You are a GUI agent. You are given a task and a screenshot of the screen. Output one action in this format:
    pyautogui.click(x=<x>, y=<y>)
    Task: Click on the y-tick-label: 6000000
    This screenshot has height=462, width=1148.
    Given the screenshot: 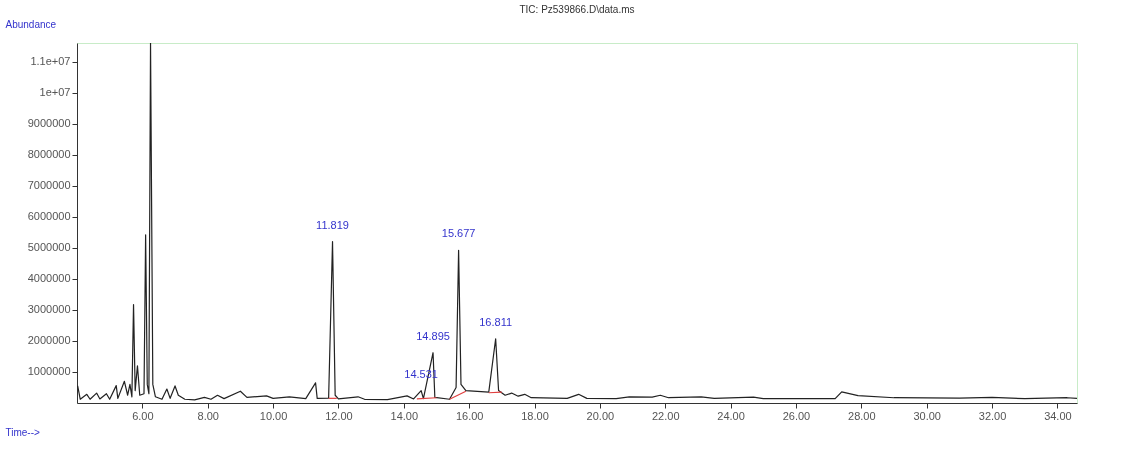 What is the action you would take?
    pyautogui.click(x=49, y=216)
    